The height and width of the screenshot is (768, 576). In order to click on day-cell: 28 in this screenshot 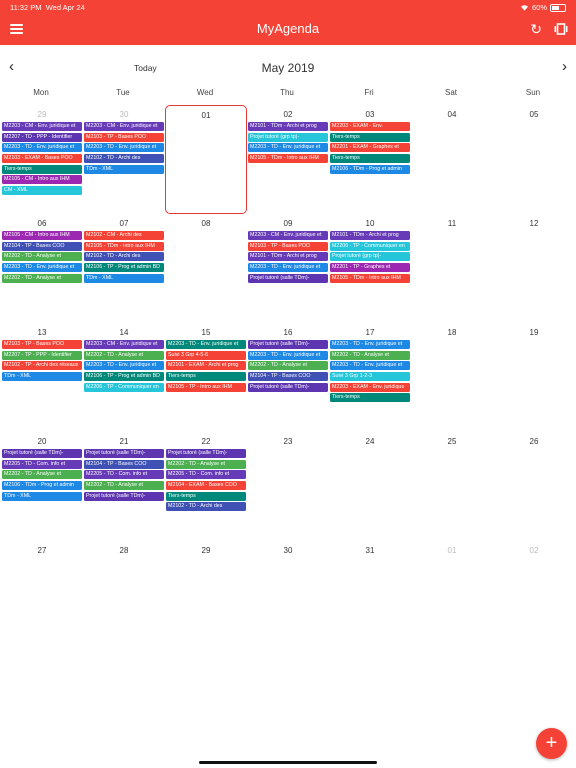, I will do `click(124, 595)`.